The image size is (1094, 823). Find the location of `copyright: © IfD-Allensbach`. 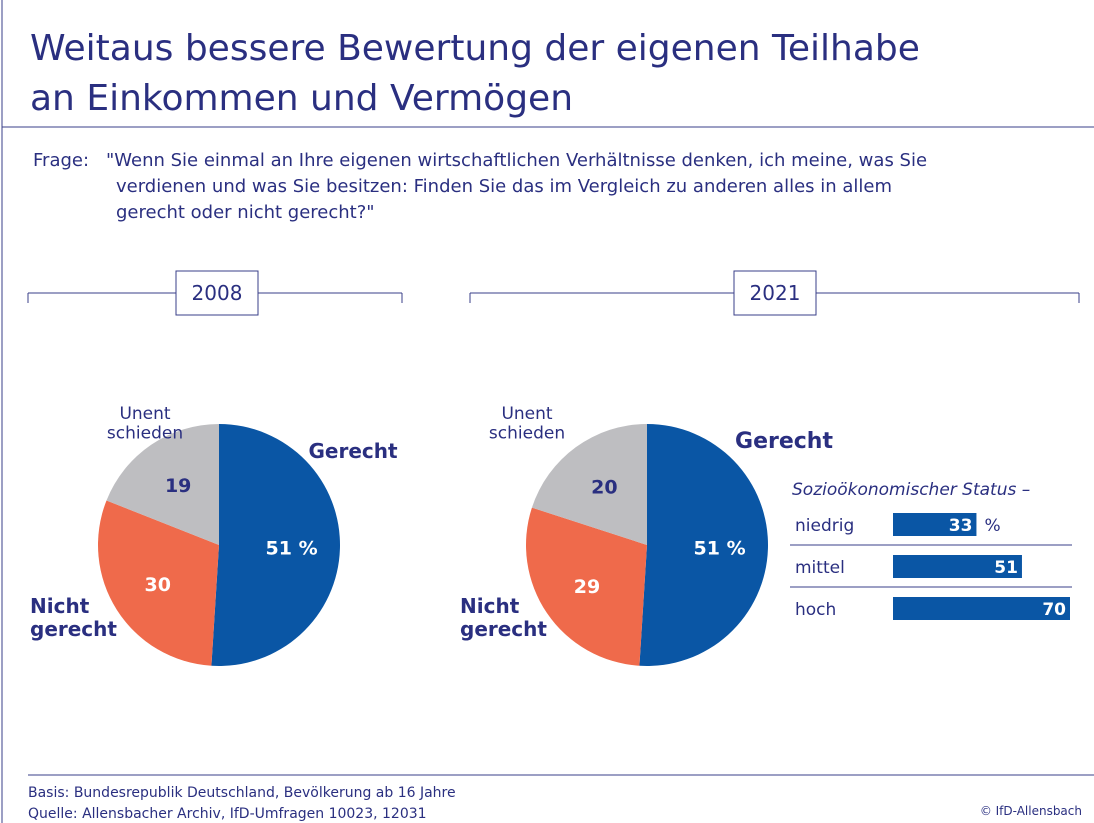

copyright: © IfD-Allensbach is located at coordinates (1031, 811).